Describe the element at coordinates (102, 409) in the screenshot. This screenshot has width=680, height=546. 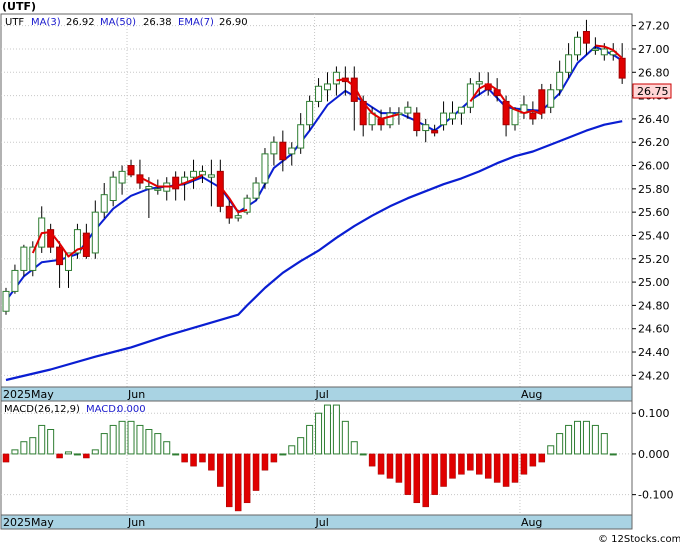
I see `macd-value-label: MACD:` at that location.